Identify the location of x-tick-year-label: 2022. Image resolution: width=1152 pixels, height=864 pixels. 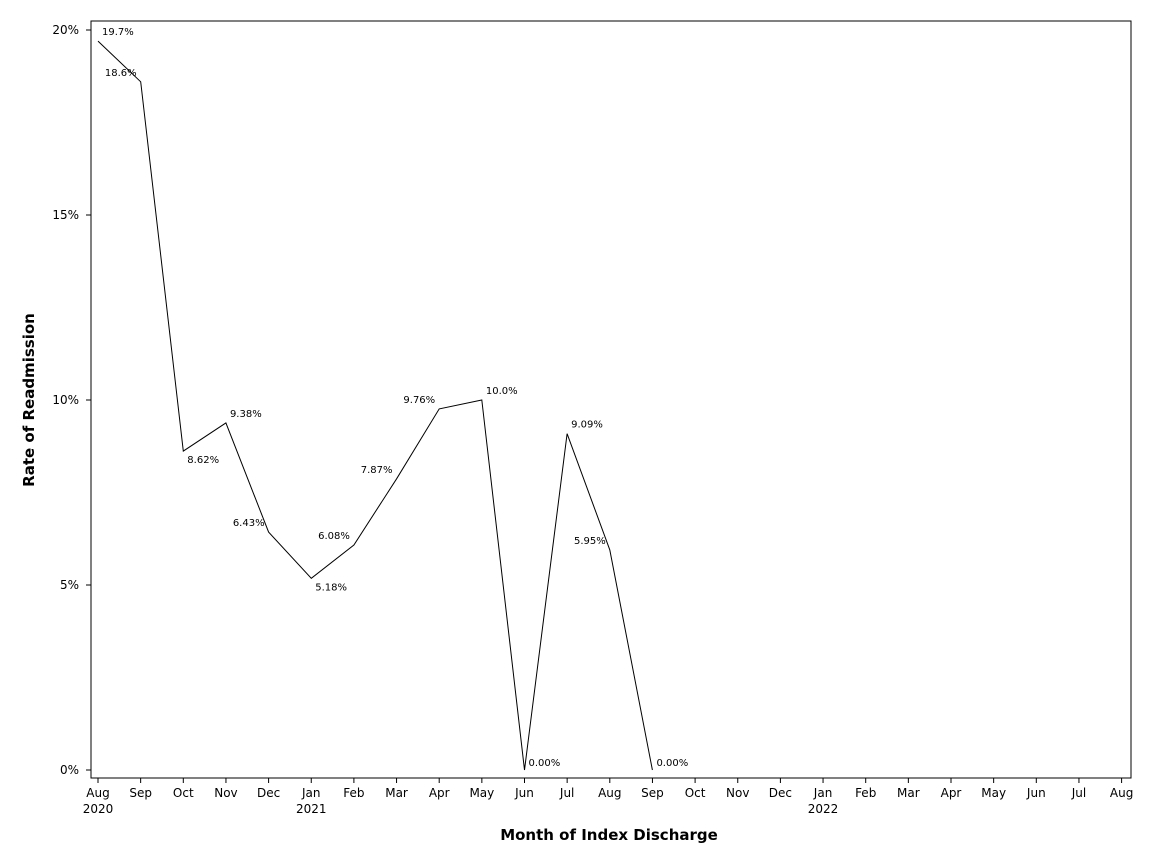
(823, 809).